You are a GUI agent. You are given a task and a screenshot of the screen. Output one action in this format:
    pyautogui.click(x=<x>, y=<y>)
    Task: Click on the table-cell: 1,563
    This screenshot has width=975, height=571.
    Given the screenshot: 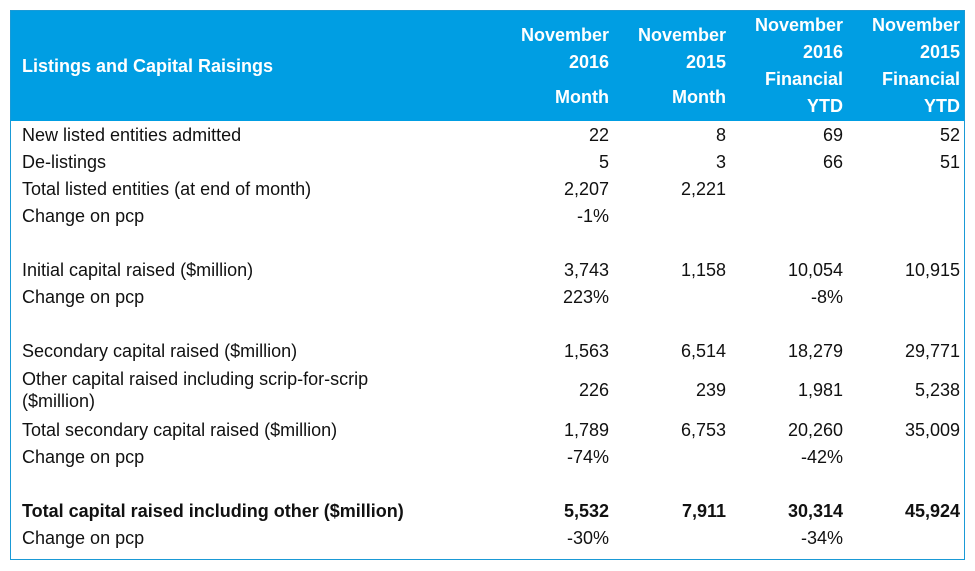 What is the action you would take?
    pyautogui.click(x=586, y=350)
    